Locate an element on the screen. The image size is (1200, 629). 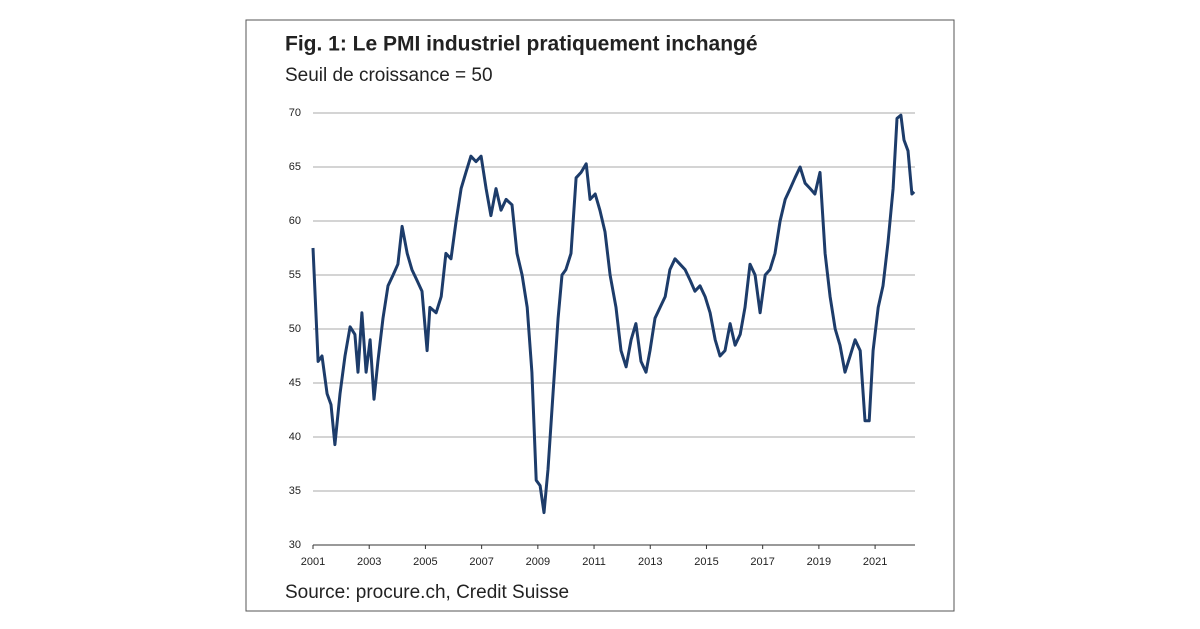
y-tick-label: 35 is located at coordinates (295, 491).